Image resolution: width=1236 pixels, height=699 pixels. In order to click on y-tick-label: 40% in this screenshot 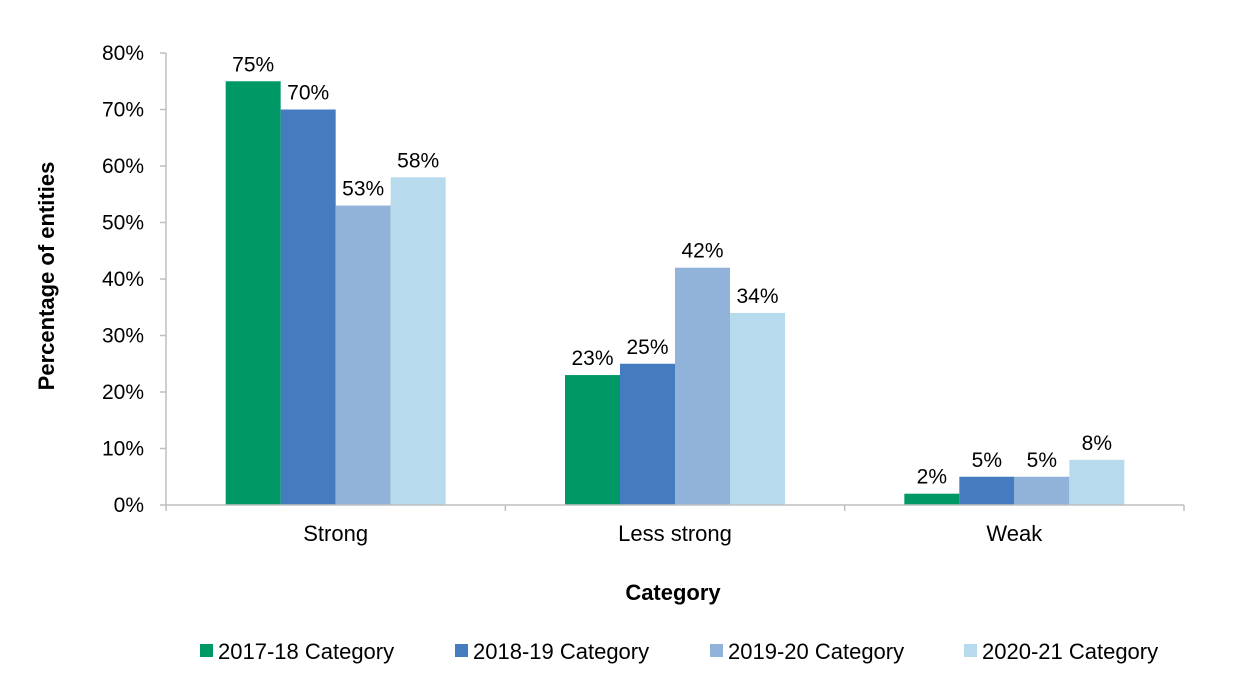, I will do `click(123, 279)`.